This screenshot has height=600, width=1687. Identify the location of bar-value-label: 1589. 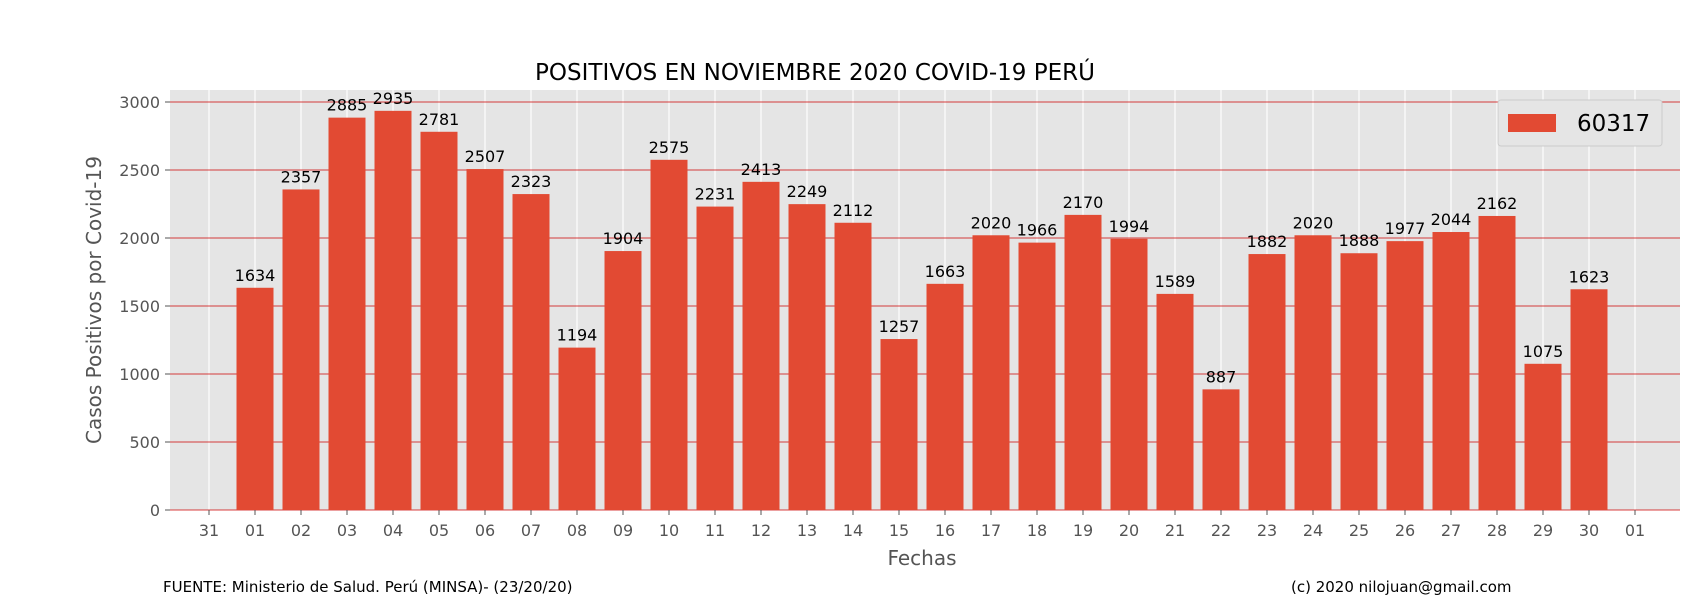
(1175, 281).